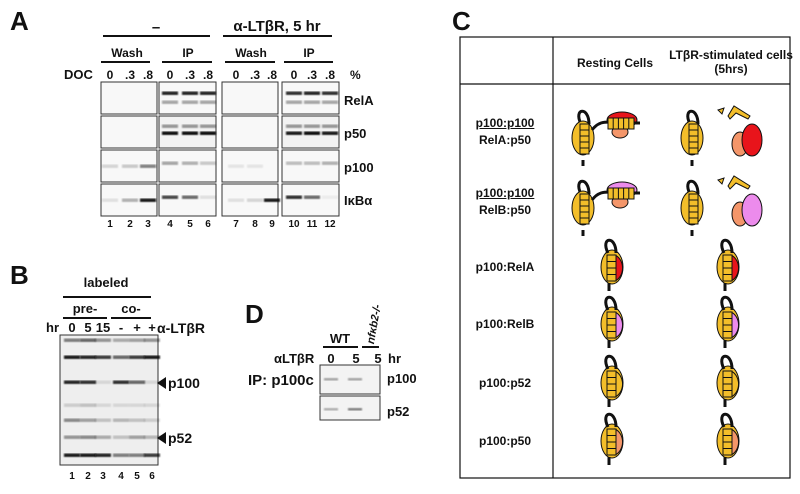 The width and height of the screenshot is (800, 494). Describe the element at coordinates (355, 133) in the screenshot. I see `row-label-p50: p50` at that location.